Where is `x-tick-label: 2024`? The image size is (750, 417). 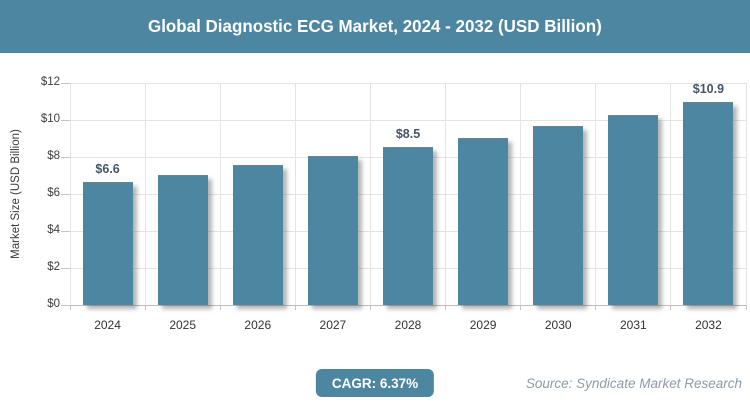
x-tick-label: 2024 is located at coordinates (107, 325).